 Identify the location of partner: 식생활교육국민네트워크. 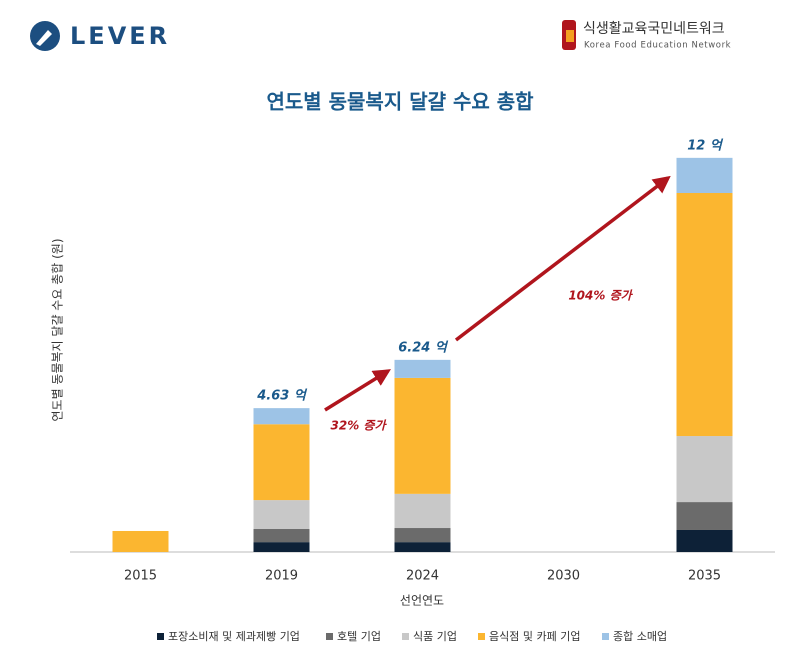
(654, 29).